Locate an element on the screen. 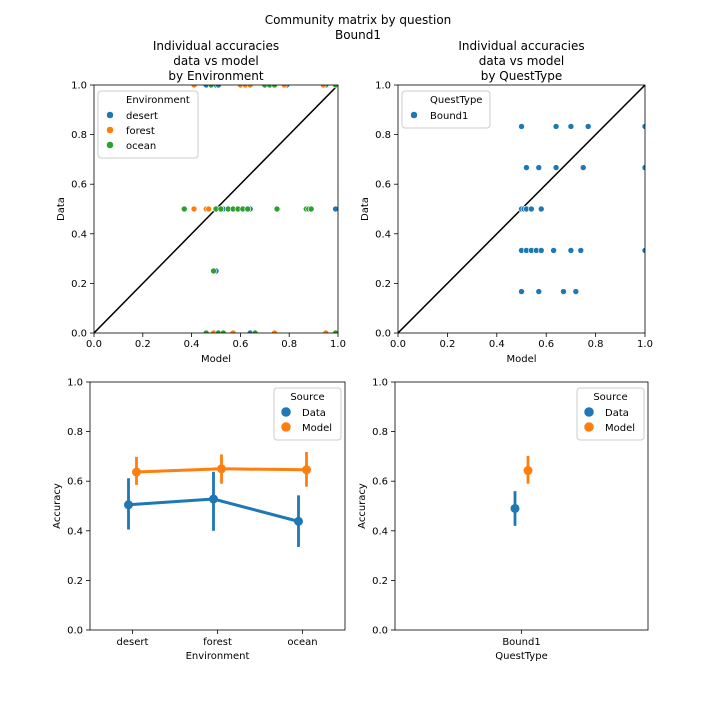 The width and height of the screenshot is (720, 720). x-axis-label: QuestType is located at coordinates (521, 656).